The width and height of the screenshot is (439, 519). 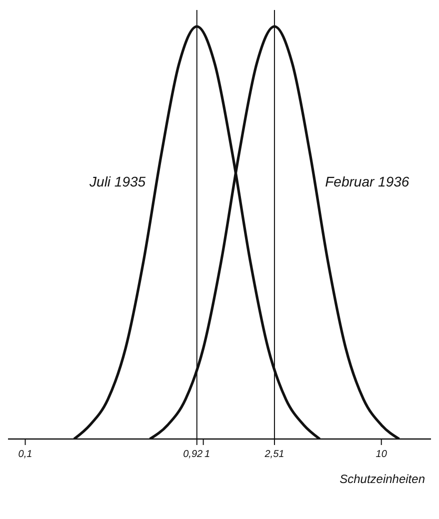 What do you see at coordinates (274, 454) in the screenshot?
I see `x-tick-label: 2,51` at bounding box center [274, 454].